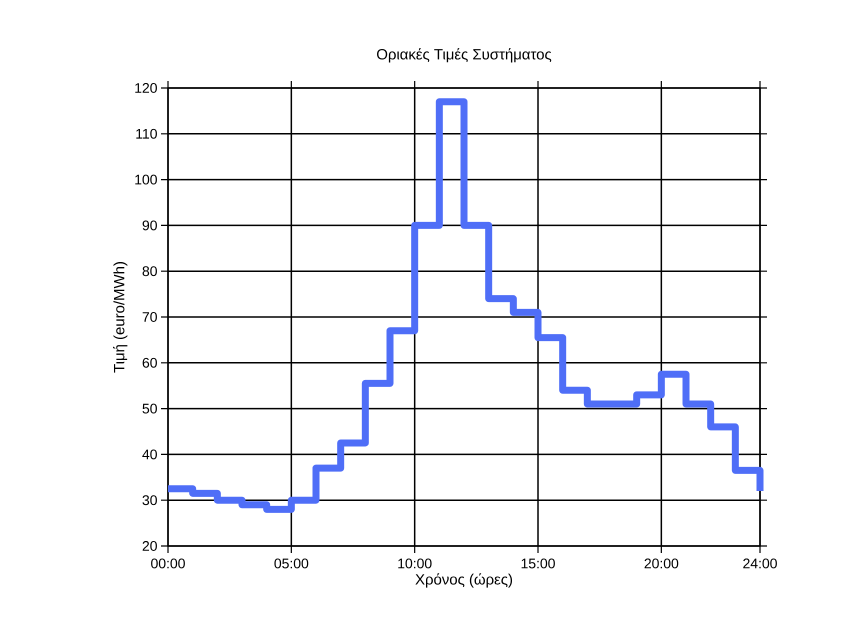  What do you see at coordinates (149, 363) in the screenshot?
I see `y-tick-label: 60` at bounding box center [149, 363].